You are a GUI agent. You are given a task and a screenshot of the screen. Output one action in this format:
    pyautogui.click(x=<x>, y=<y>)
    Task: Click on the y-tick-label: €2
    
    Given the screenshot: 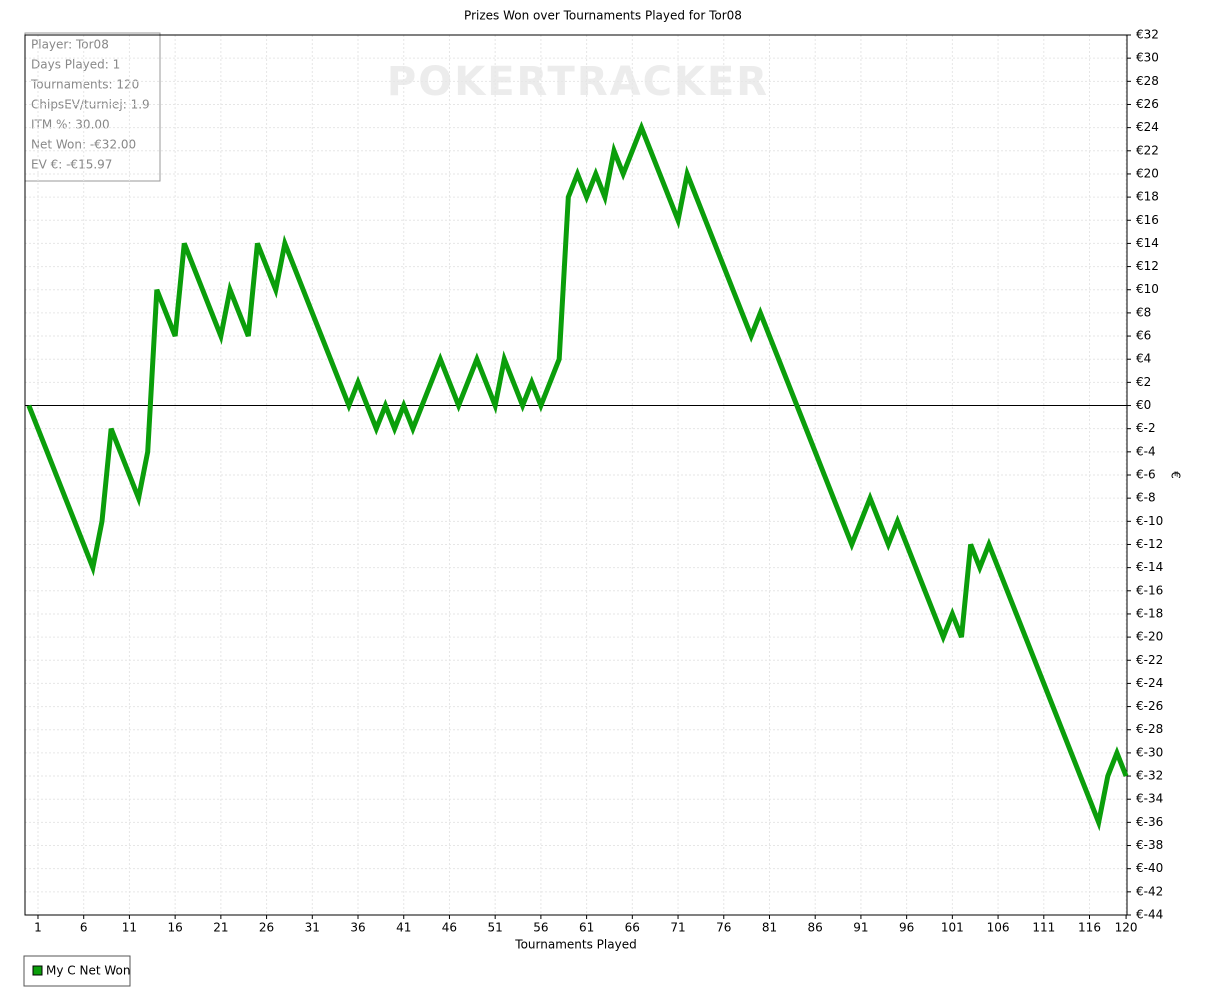 What is the action you would take?
    pyautogui.click(x=1143, y=382)
    